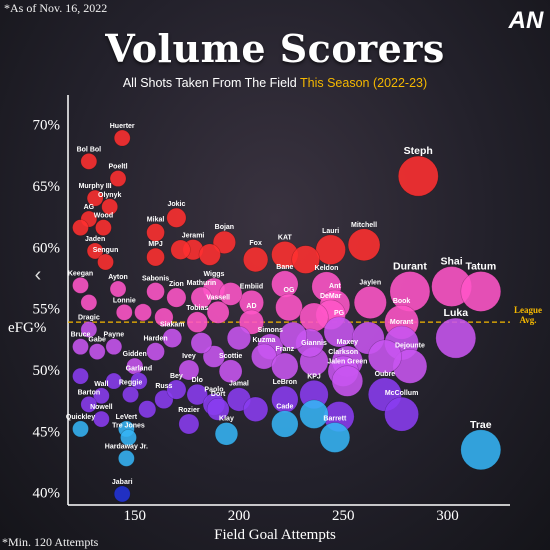 The image size is (550, 550). I want to click on player-label: Dlo, so click(197, 380).